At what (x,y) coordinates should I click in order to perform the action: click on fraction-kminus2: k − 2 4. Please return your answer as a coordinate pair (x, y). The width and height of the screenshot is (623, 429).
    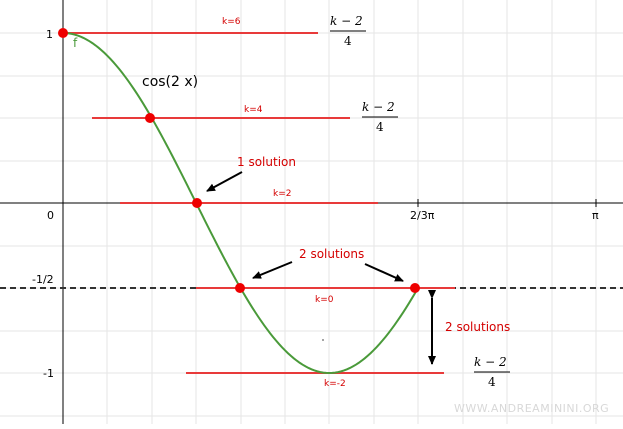
    Looking at the image, I should click on (492, 372).